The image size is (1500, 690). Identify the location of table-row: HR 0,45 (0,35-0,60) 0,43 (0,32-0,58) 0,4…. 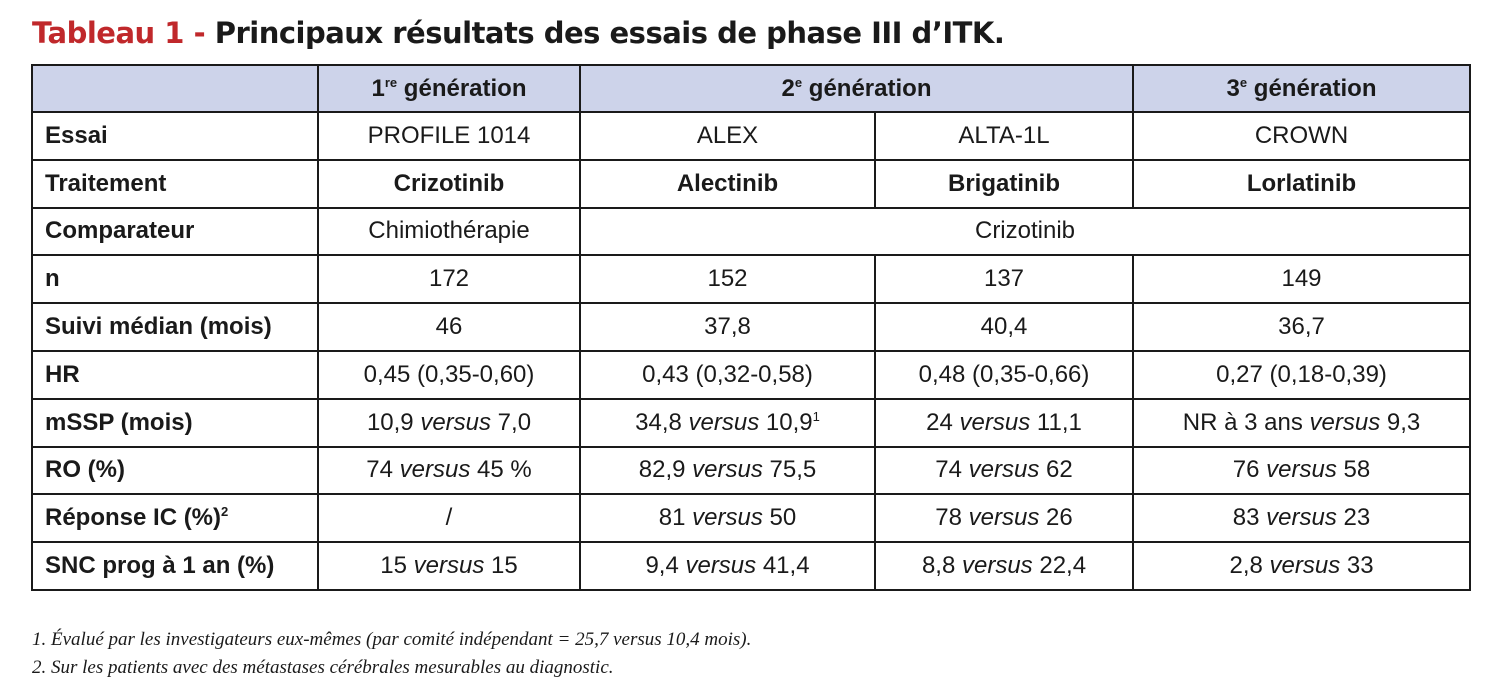
(751, 374).